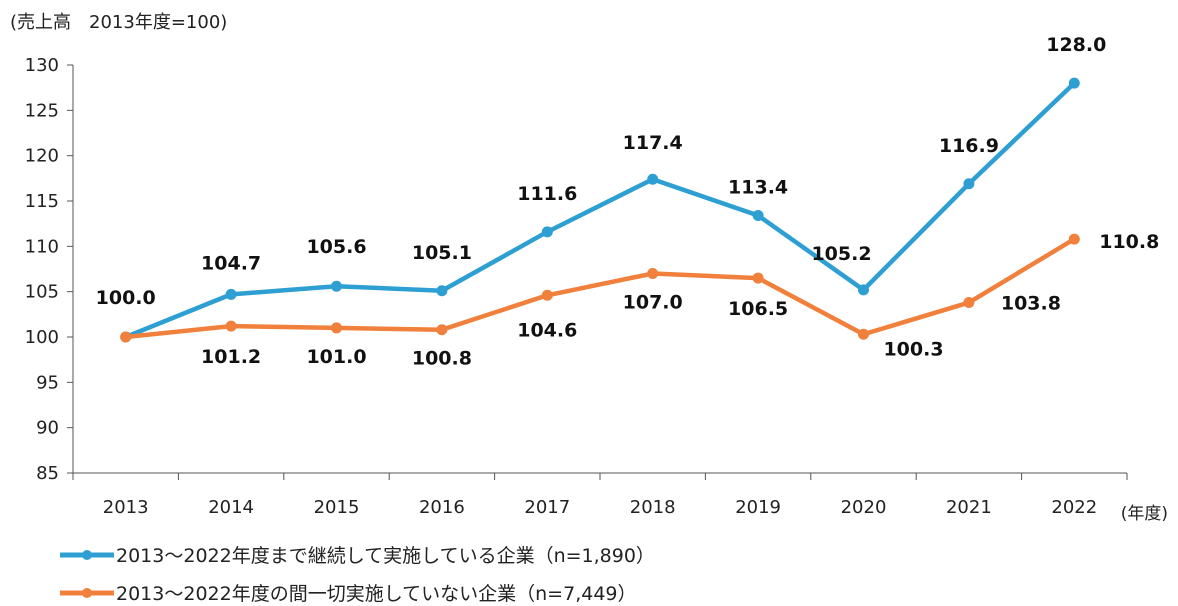 Image resolution: width=1178 pixels, height=606 pixels. Describe the element at coordinates (42, 292) in the screenshot. I see `y-tick-label: 105` at that location.